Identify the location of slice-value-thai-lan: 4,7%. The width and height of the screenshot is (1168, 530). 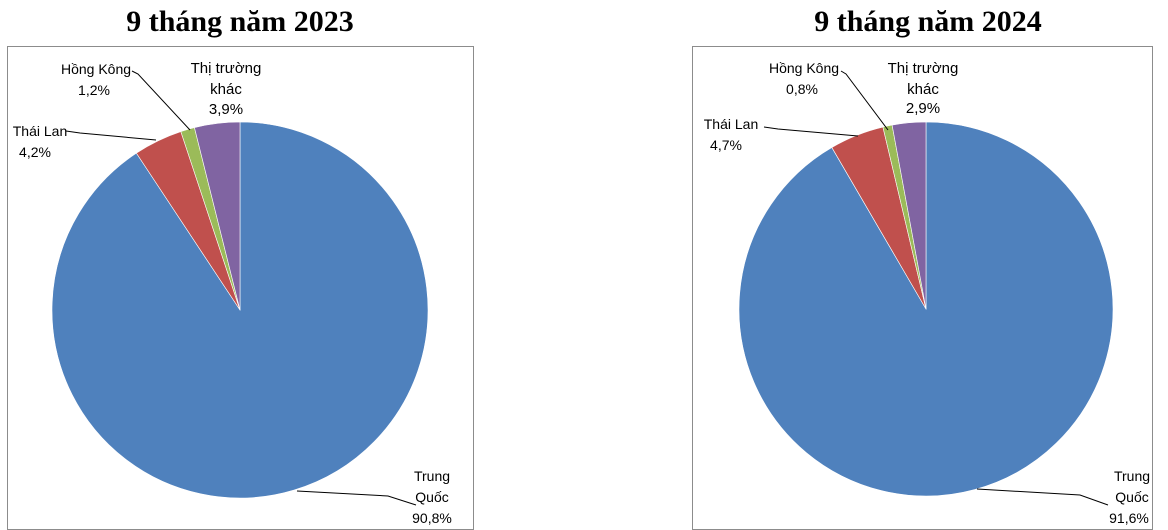
(726, 145).